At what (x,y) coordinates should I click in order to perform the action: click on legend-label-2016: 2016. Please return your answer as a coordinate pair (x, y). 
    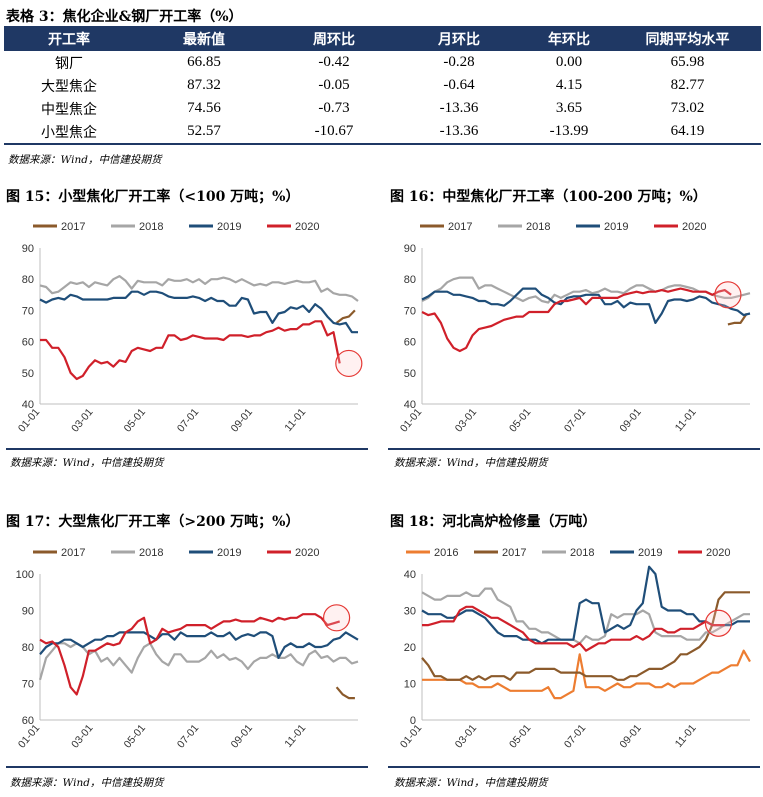
    Looking at the image, I should click on (446, 553).